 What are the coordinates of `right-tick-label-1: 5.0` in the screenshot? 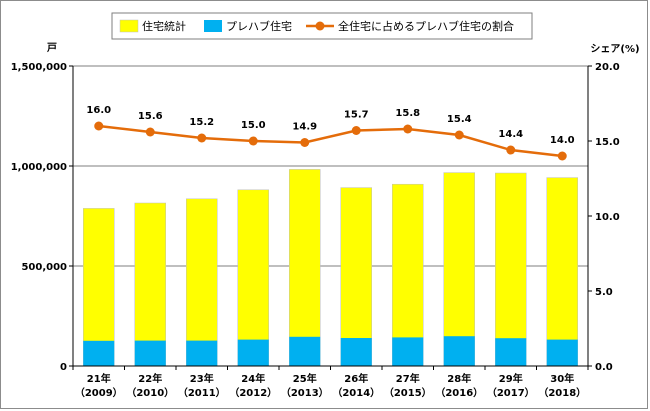 It's located at (604, 292).